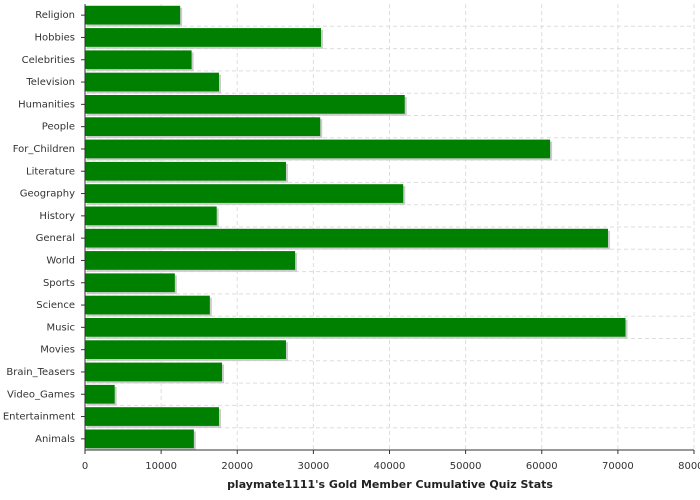 The image size is (700, 500). Describe the element at coordinates (85, 466) in the screenshot. I see `x-tick-label: 0` at that location.